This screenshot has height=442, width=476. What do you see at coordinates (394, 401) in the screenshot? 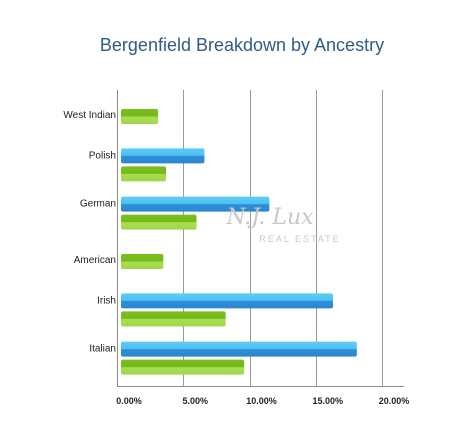
I see `x-tick-label: 20.00%` at bounding box center [394, 401].